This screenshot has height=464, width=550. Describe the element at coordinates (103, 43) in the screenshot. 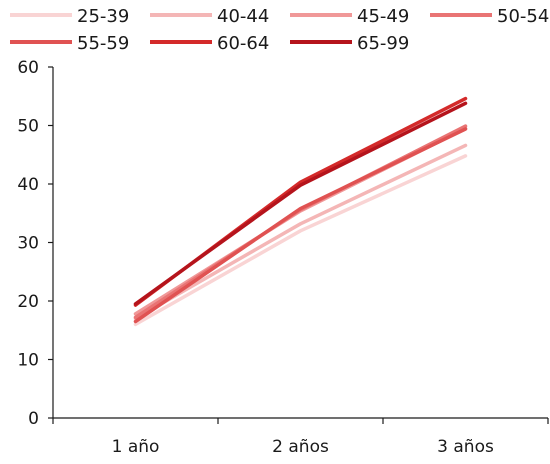

I see `legend-label-55-59: 55-59` at that location.